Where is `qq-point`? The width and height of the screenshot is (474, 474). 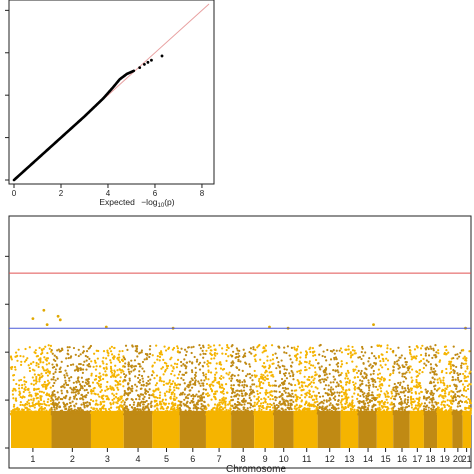 qq-point is located at coordinates (151, 60).